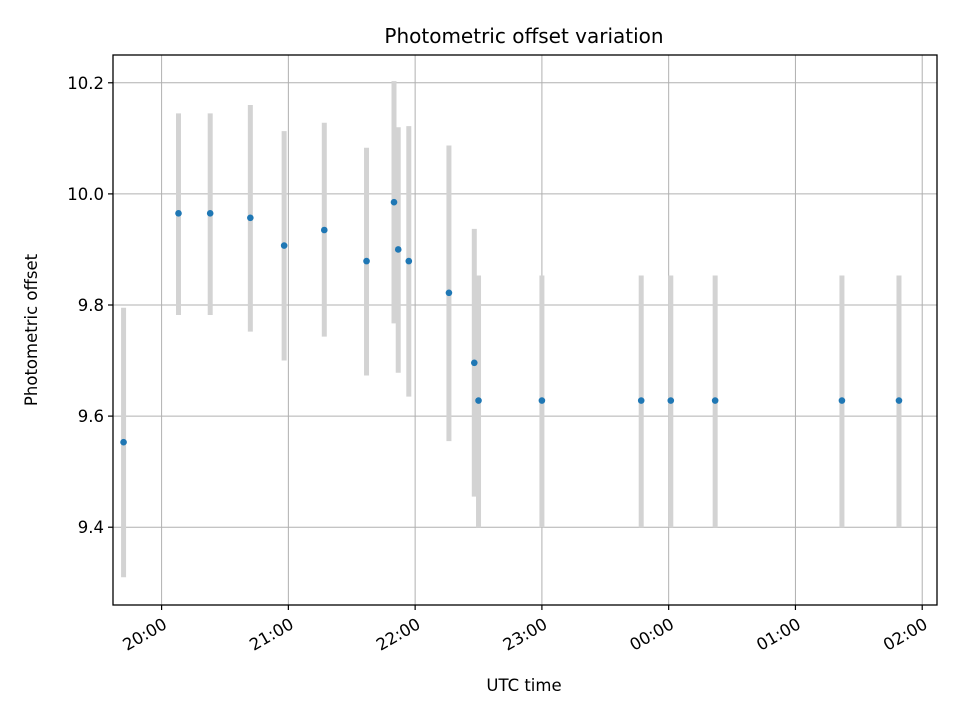 This screenshot has width=960, height=720. What do you see at coordinates (91, 416) in the screenshot?
I see `y-tick-label: 9.6` at bounding box center [91, 416].